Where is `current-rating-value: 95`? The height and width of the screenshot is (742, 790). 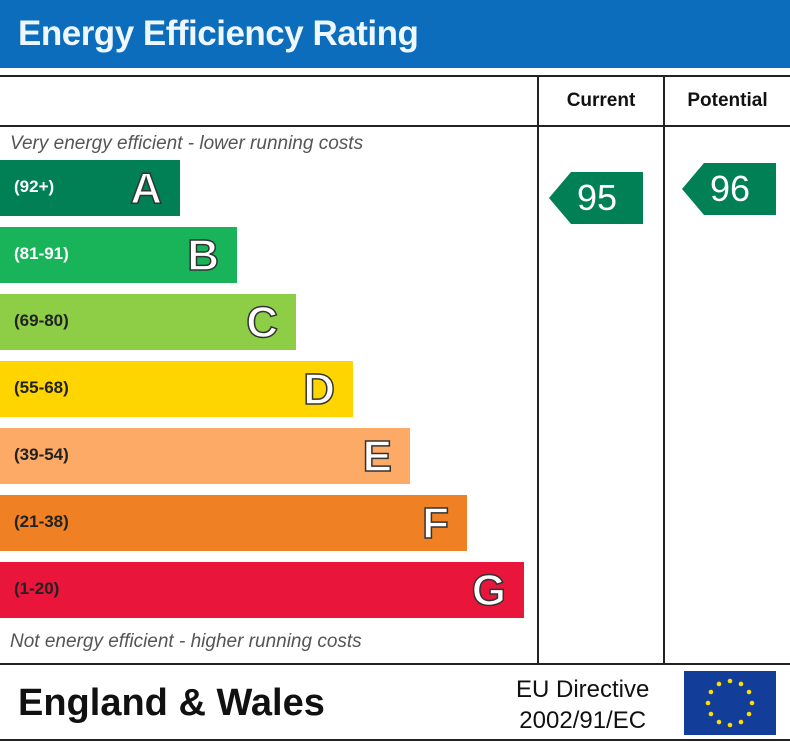 current-rating-value: 95 is located at coordinates (597, 197).